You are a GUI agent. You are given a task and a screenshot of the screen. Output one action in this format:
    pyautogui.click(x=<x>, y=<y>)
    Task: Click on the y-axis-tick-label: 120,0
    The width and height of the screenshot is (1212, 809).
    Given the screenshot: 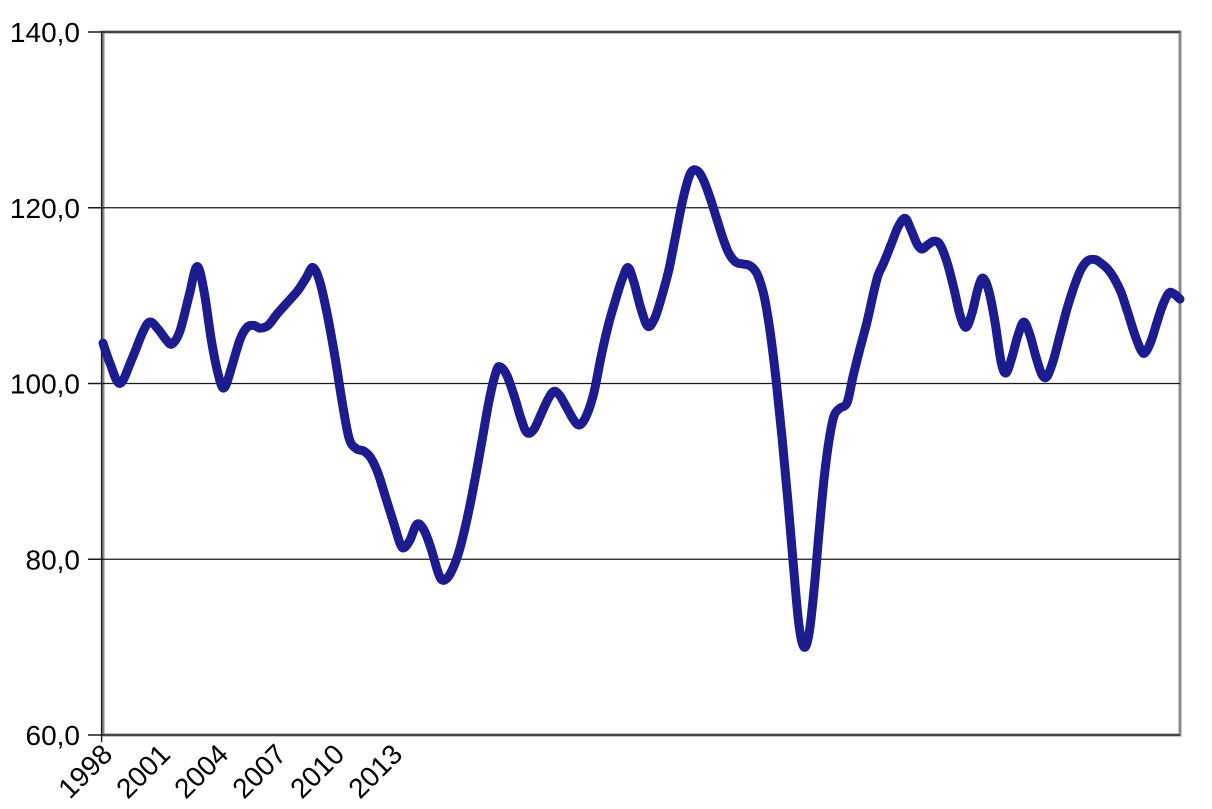 What is the action you would take?
    pyautogui.click(x=45, y=208)
    